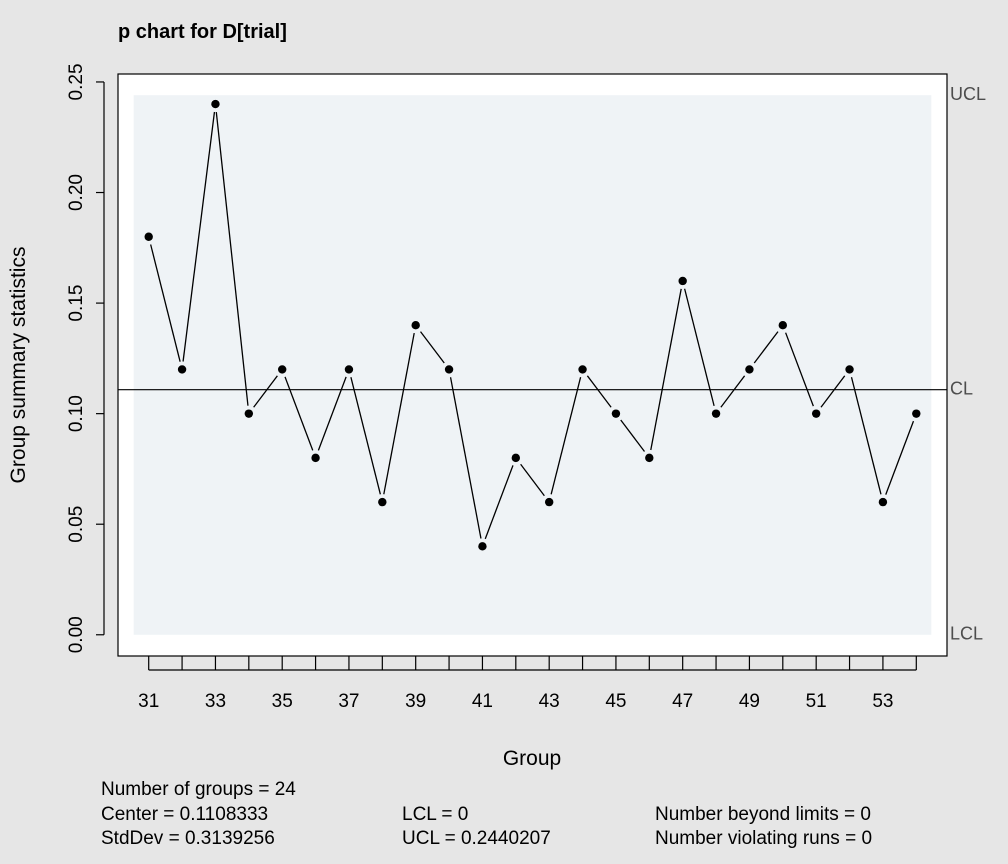 The image size is (1008, 864). What do you see at coordinates (968, 94) in the screenshot?
I see `ucl-label: UCL` at bounding box center [968, 94].